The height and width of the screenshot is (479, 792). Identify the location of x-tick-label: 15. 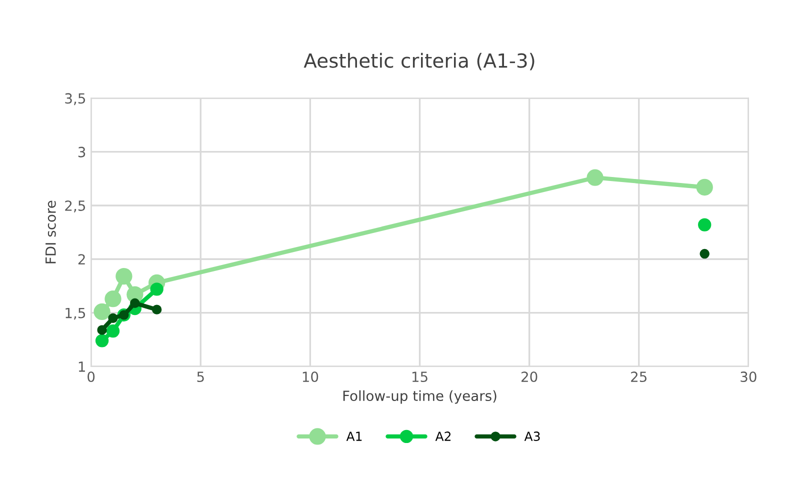
(420, 377).